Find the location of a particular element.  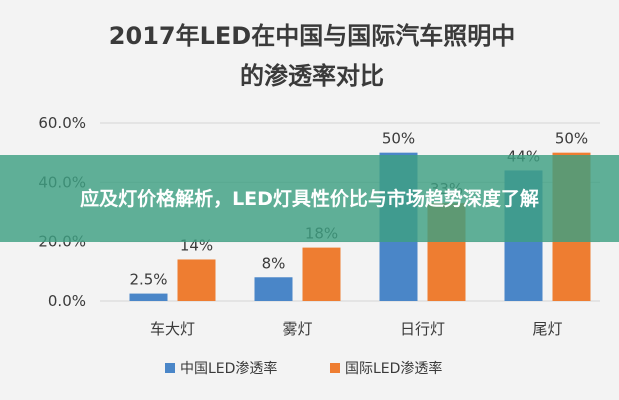

chart-title: 2017年LED在中国与国际汽车照明中 is located at coordinates (312, 36).